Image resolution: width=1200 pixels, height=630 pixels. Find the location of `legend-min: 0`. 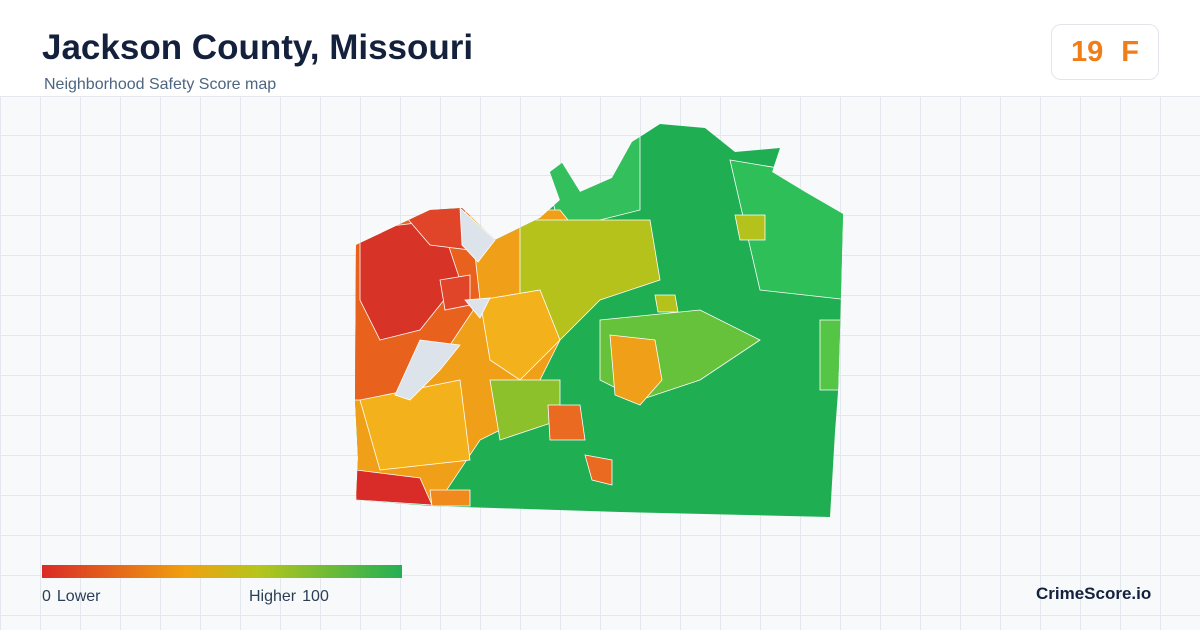

legend-min: 0 is located at coordinates (46, 596).